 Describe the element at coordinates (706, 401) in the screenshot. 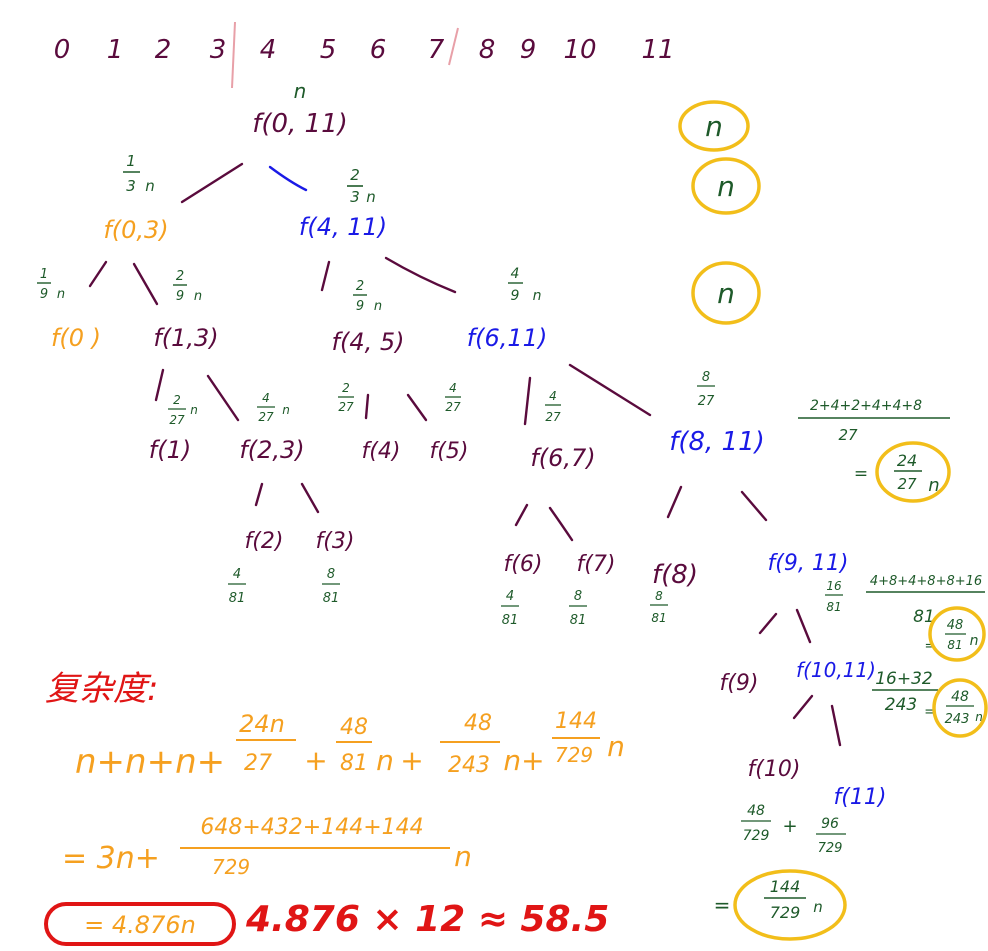

I see `l3-f-wden: 27` at that location.